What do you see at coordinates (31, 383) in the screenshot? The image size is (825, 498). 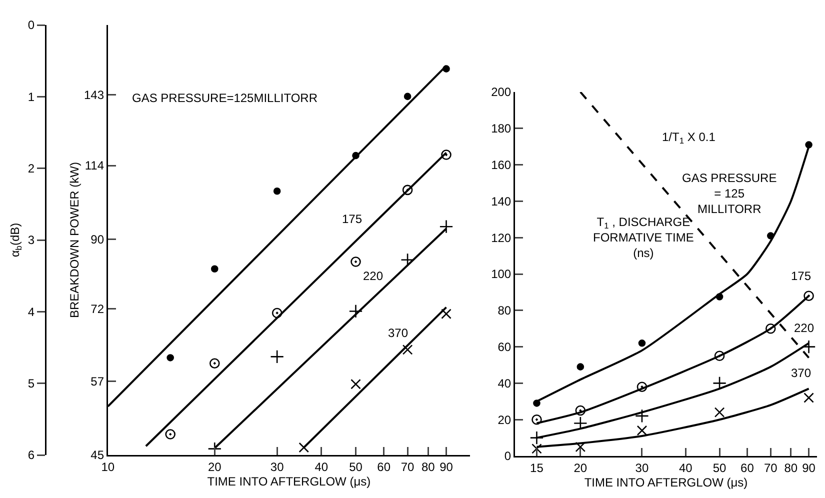 I see `y2-tick-label: 5` at bounding box center [31, 383].